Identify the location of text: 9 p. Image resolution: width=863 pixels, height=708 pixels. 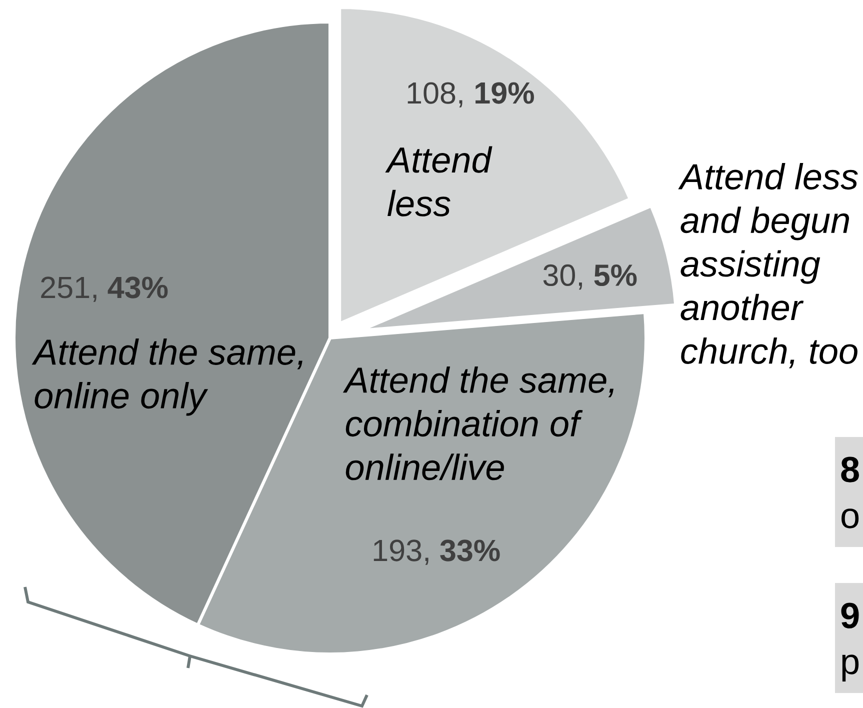
(850, 642).